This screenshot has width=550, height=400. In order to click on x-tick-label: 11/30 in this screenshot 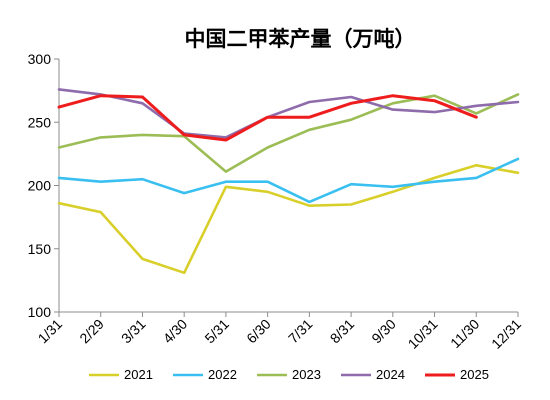, I will do `click(465, 334)`.